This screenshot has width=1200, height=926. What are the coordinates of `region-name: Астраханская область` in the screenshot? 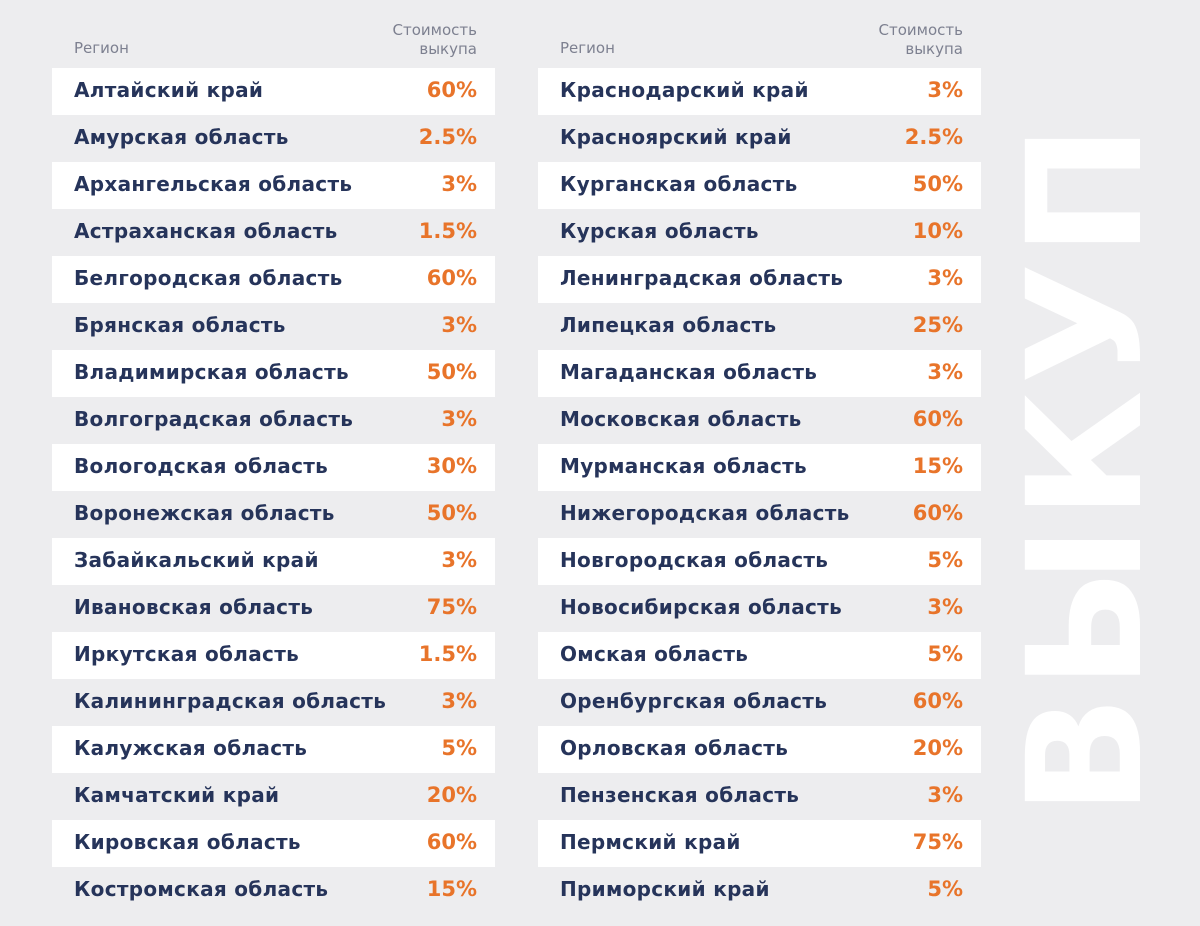 It's located at (206, 231).